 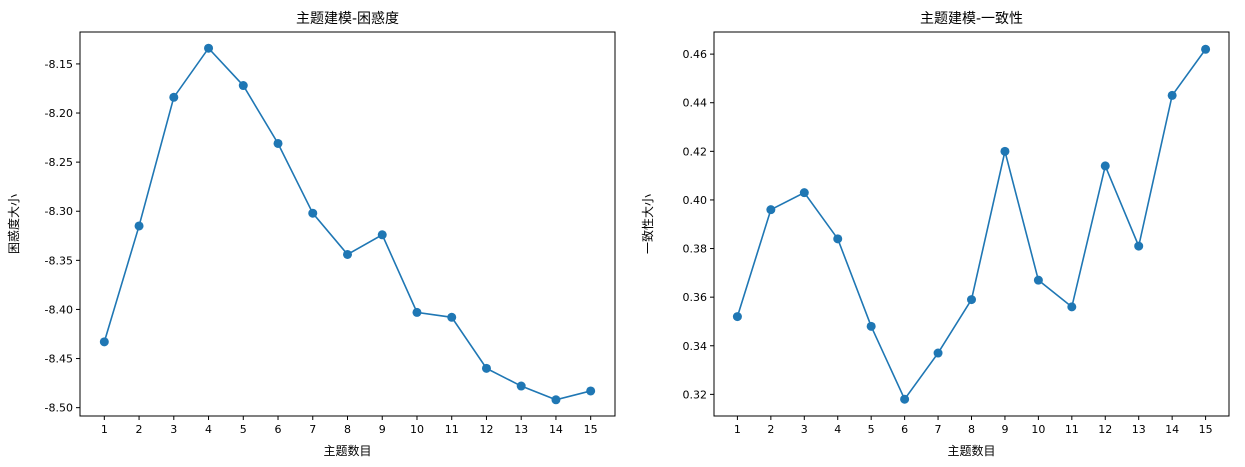 I want to click on y-tick-label: -8.15, so click(x=59, y=64).